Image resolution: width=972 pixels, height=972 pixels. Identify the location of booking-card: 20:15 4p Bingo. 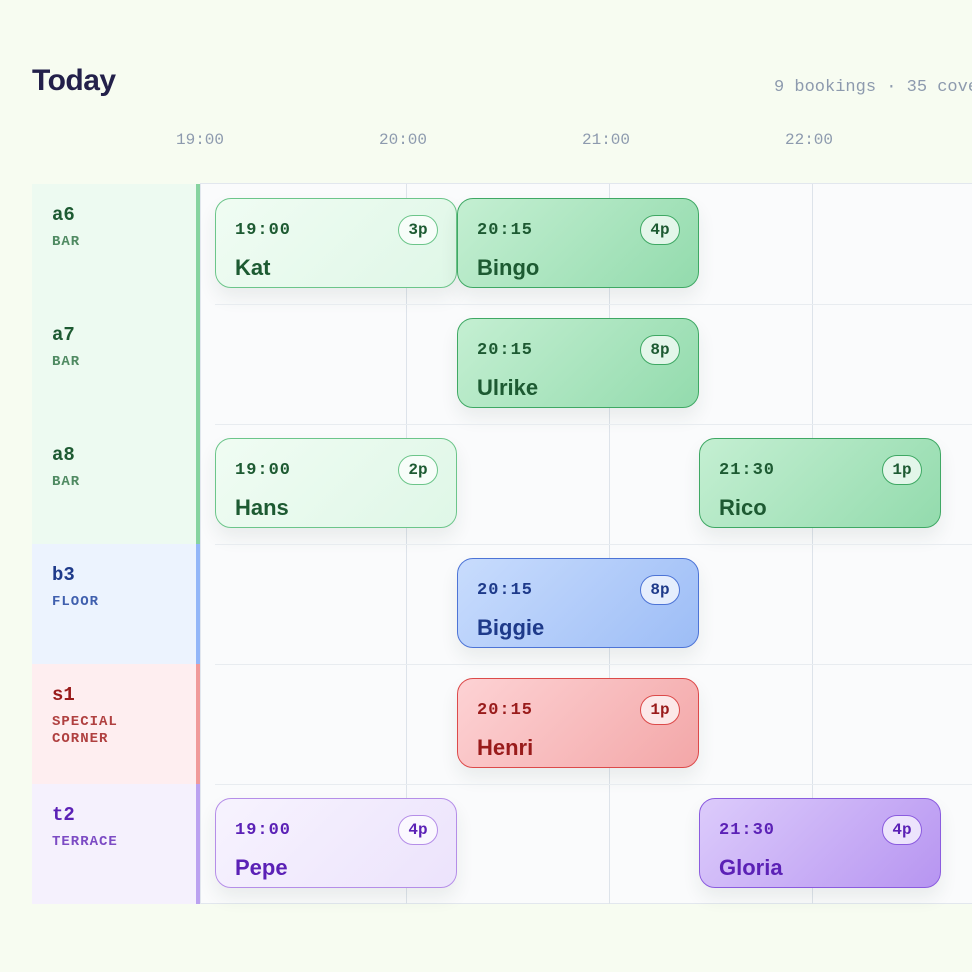
(578, 243).